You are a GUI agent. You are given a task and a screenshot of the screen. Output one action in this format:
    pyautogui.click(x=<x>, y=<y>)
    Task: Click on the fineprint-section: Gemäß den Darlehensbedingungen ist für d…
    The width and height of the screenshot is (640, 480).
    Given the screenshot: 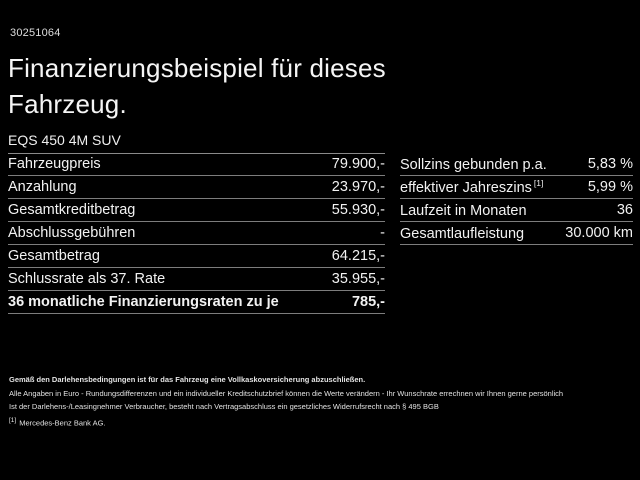 What is the action you would take?
    pyautogui.click(x=323, y=403)
    